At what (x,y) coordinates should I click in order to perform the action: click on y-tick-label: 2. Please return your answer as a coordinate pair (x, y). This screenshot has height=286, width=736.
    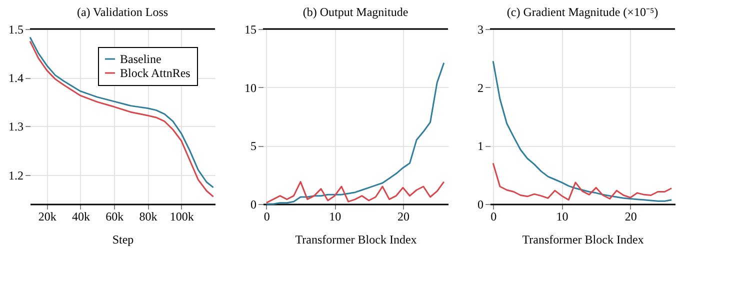
    Looking at the image, I should click on (481, 87).